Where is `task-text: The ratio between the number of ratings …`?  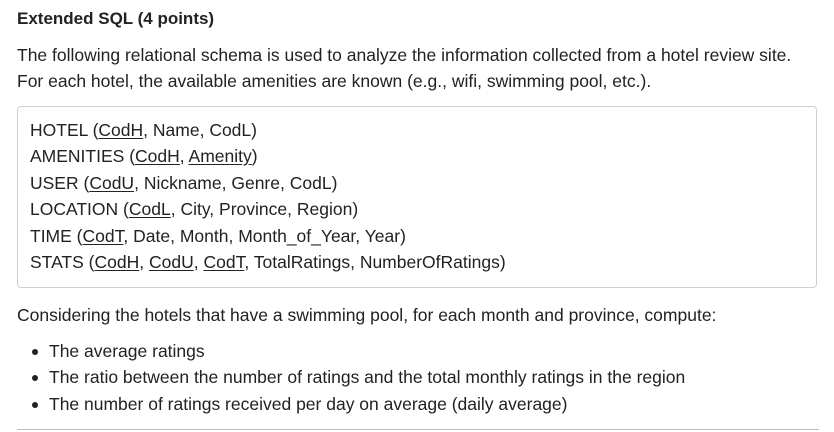 task-text: The ratio between the number of ratings … is located at coordinates (367, 377).